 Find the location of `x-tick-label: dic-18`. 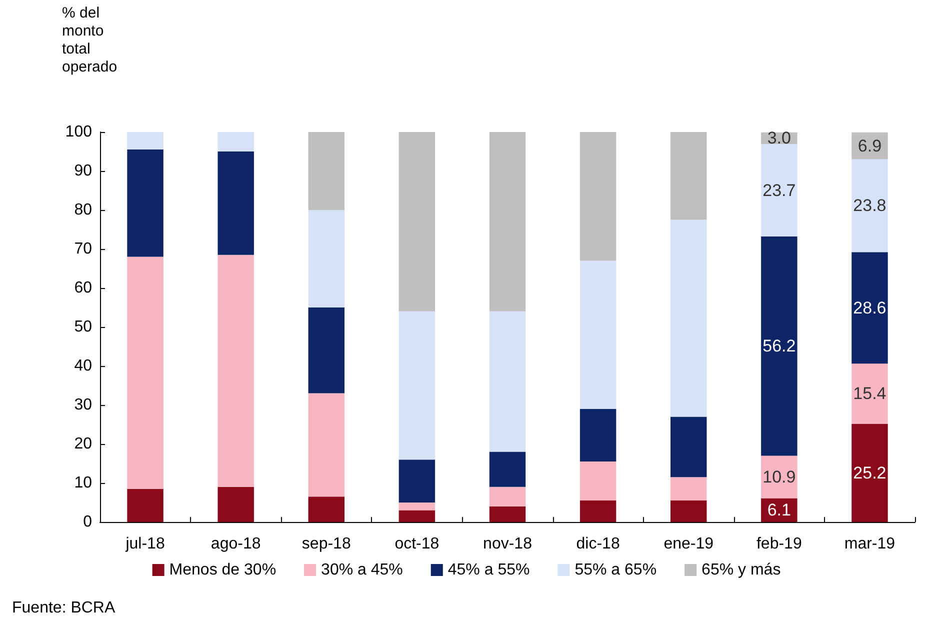

x-tick-label: dic-18 is located at coordinates (598, 544).